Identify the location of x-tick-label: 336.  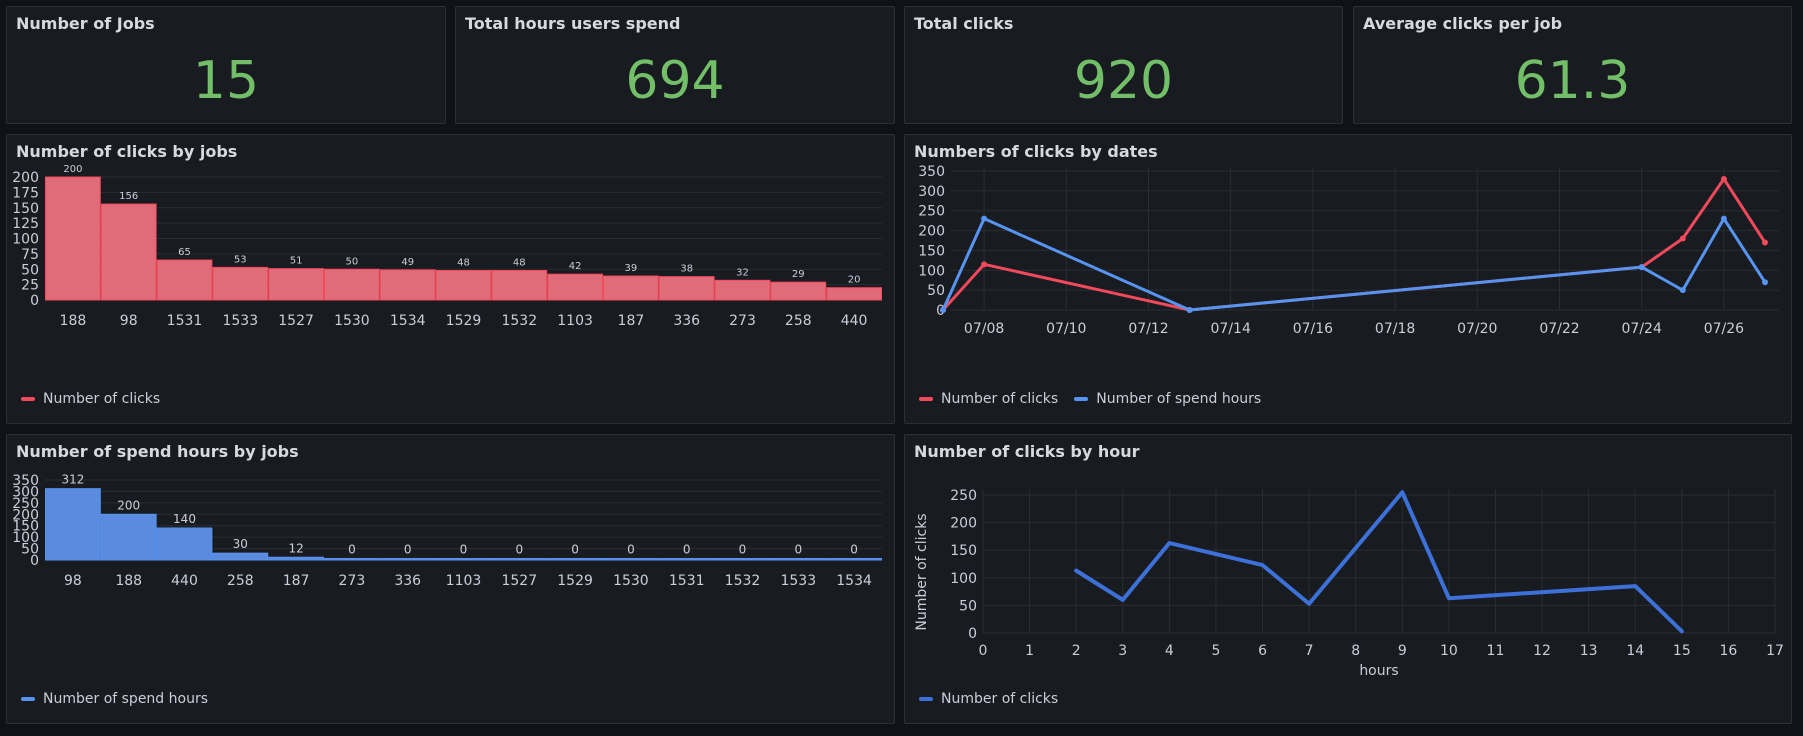
(407, 581).